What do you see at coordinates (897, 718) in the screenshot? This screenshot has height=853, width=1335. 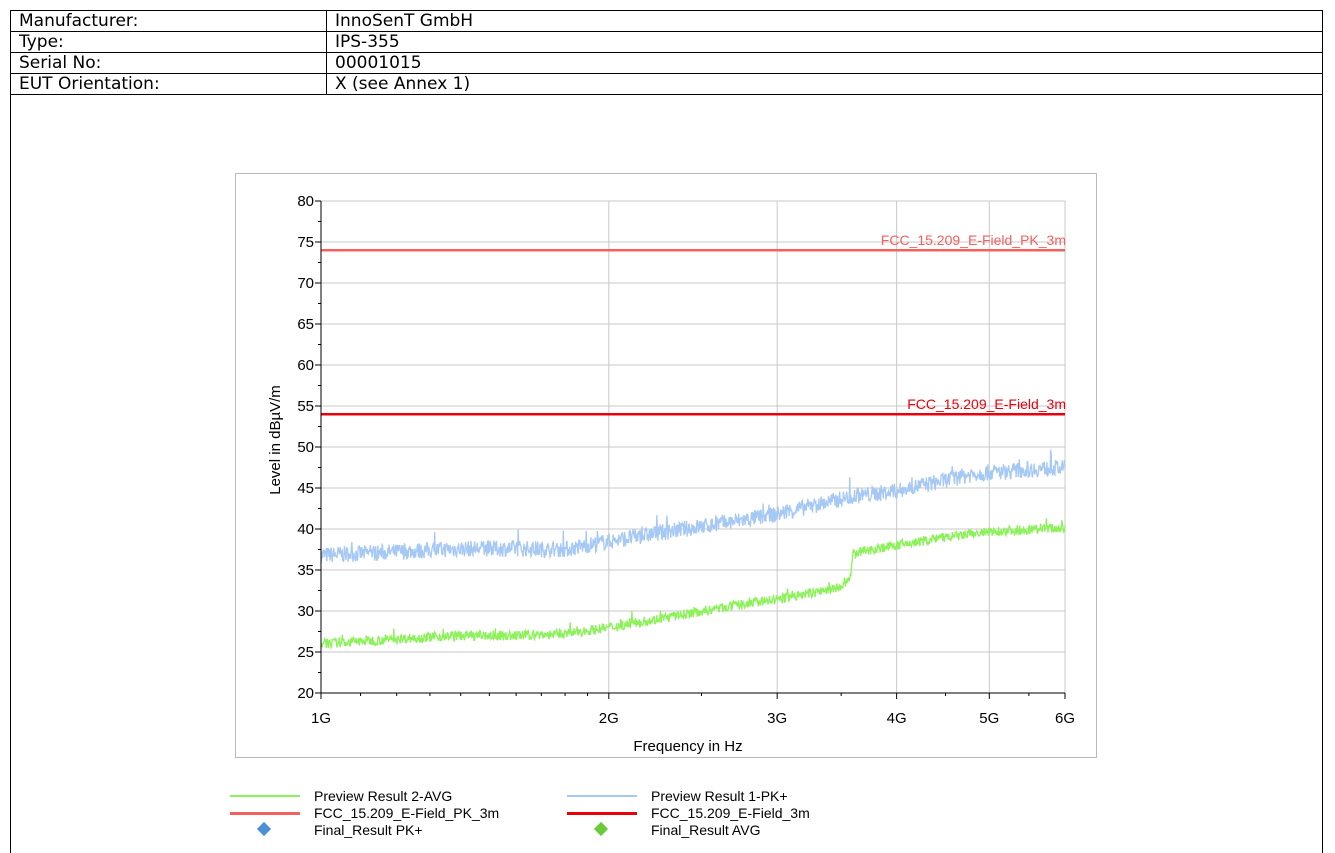 I see `x-tick-label: 4G` at bounding box center [897, 718].